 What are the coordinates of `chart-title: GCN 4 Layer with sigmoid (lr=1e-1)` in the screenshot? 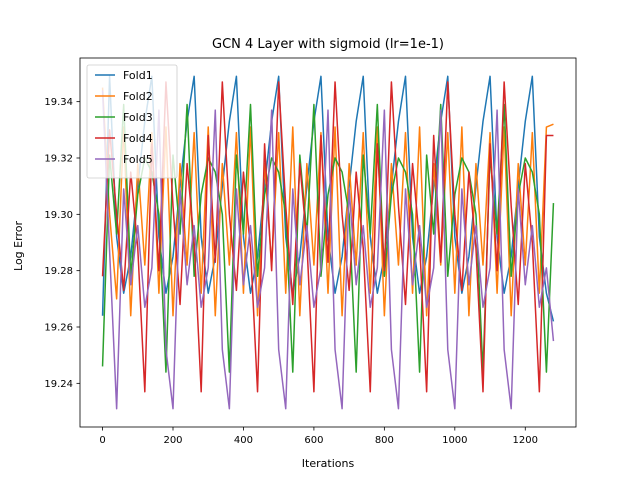 It's located at (328, 44).